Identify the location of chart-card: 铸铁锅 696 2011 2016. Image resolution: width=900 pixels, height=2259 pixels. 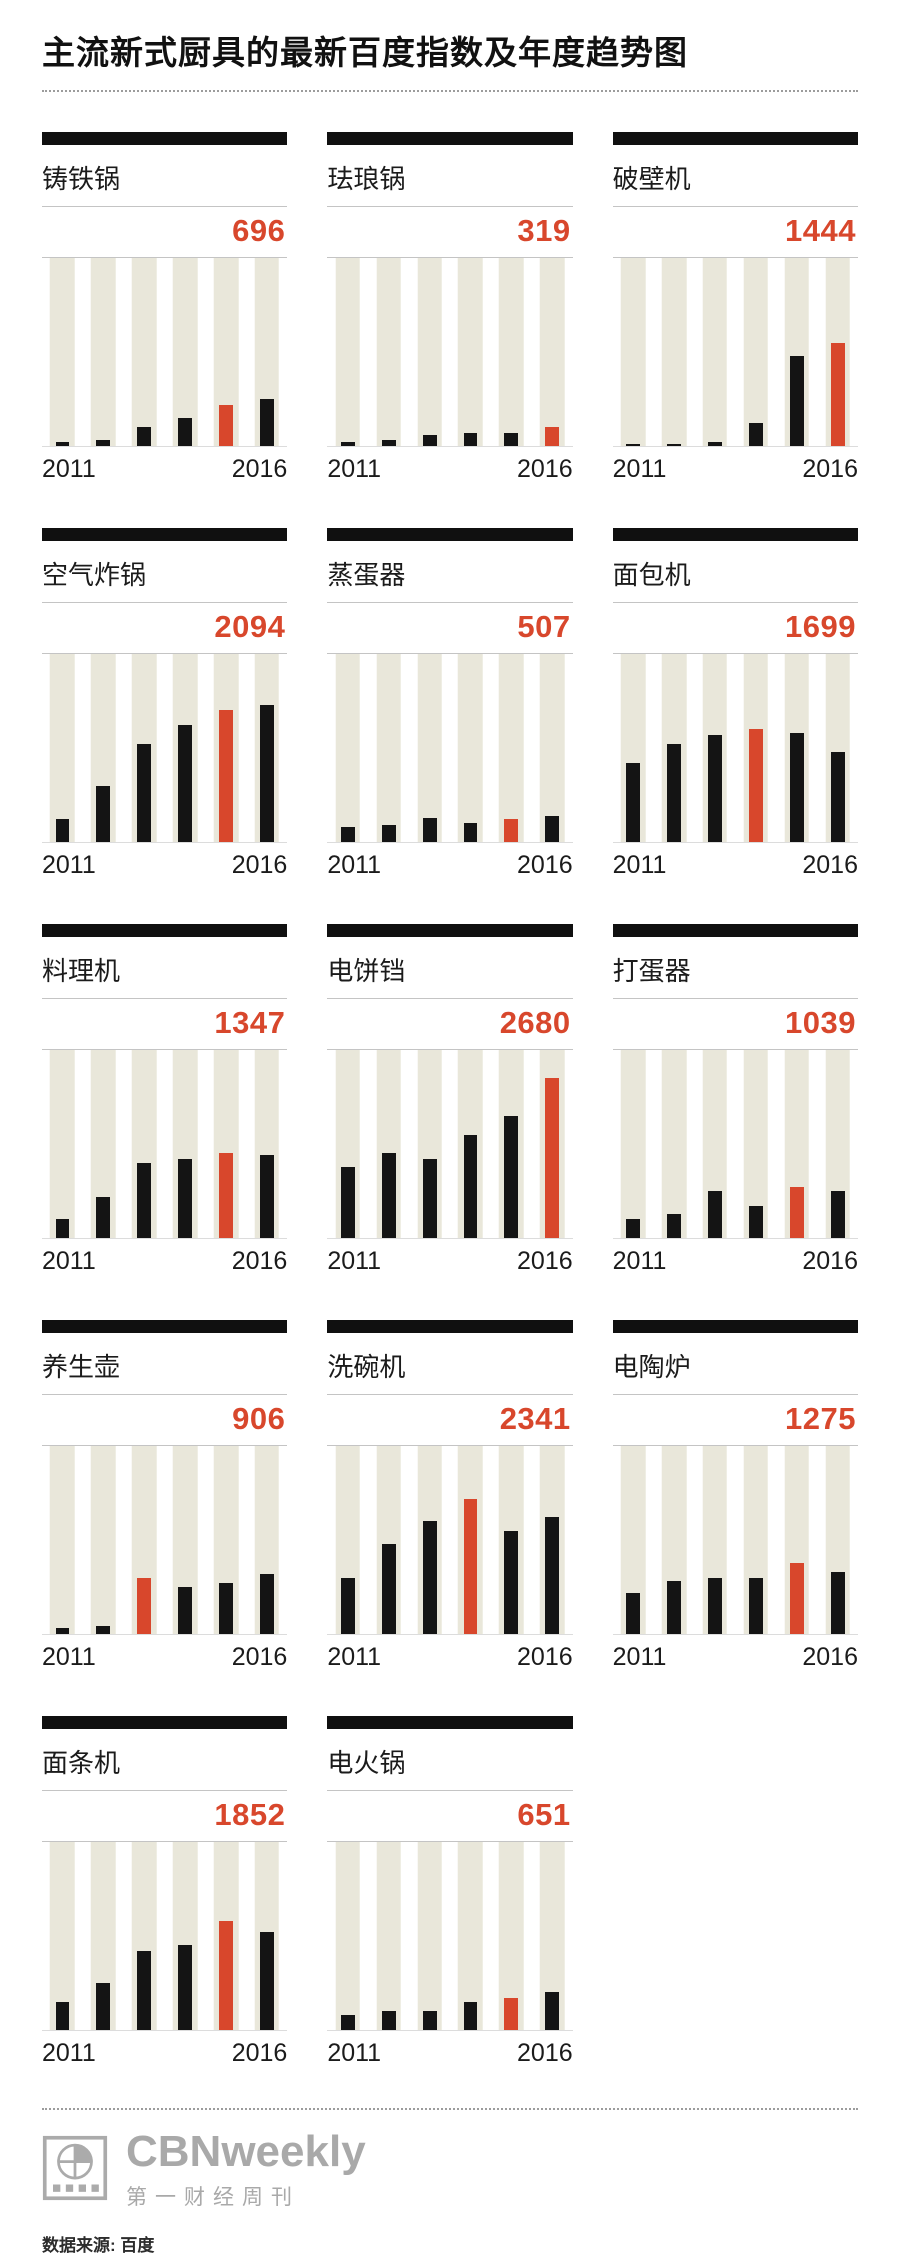
(165, 308).